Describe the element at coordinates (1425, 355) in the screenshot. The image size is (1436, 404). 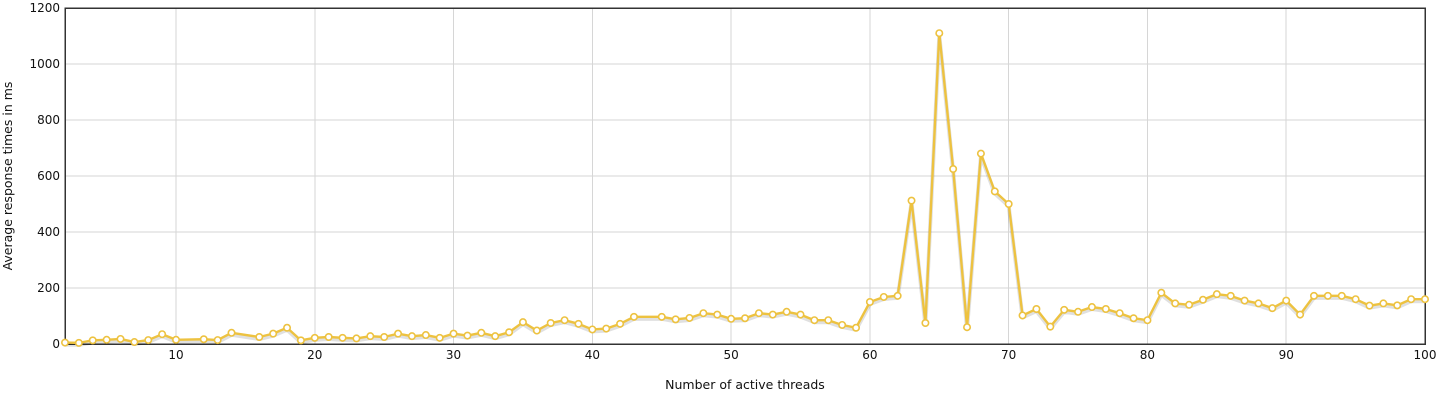
I see `x-tick-label: 100` at that location.